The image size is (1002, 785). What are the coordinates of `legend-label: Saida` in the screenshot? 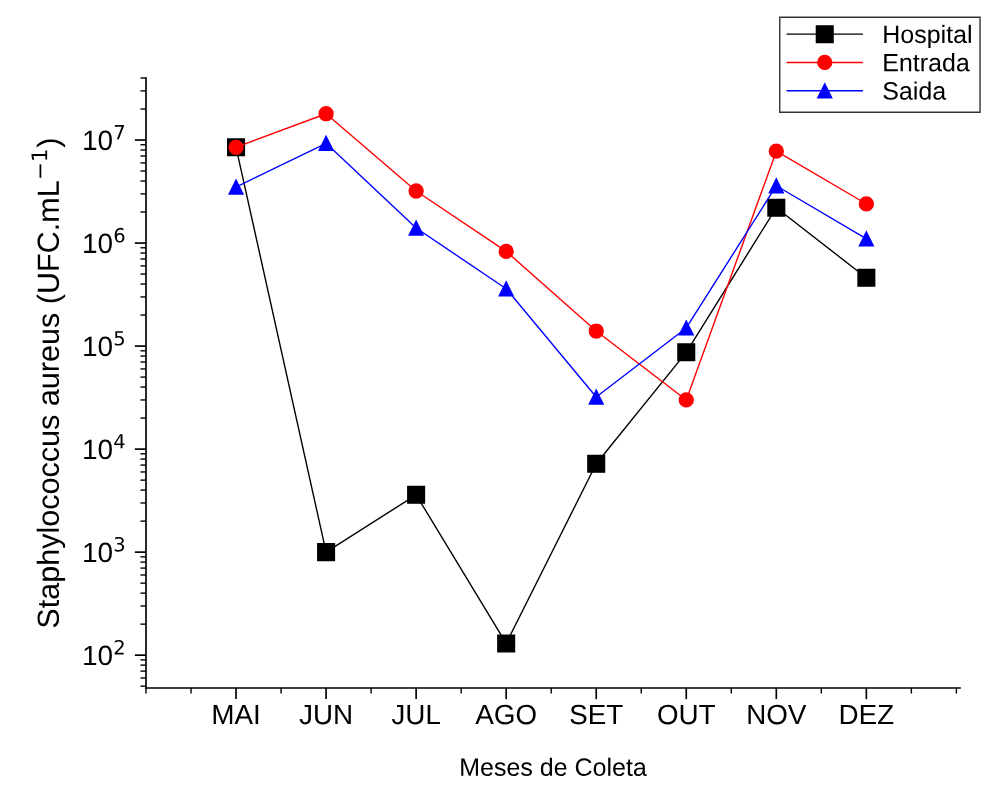 It's located at (915, 90).